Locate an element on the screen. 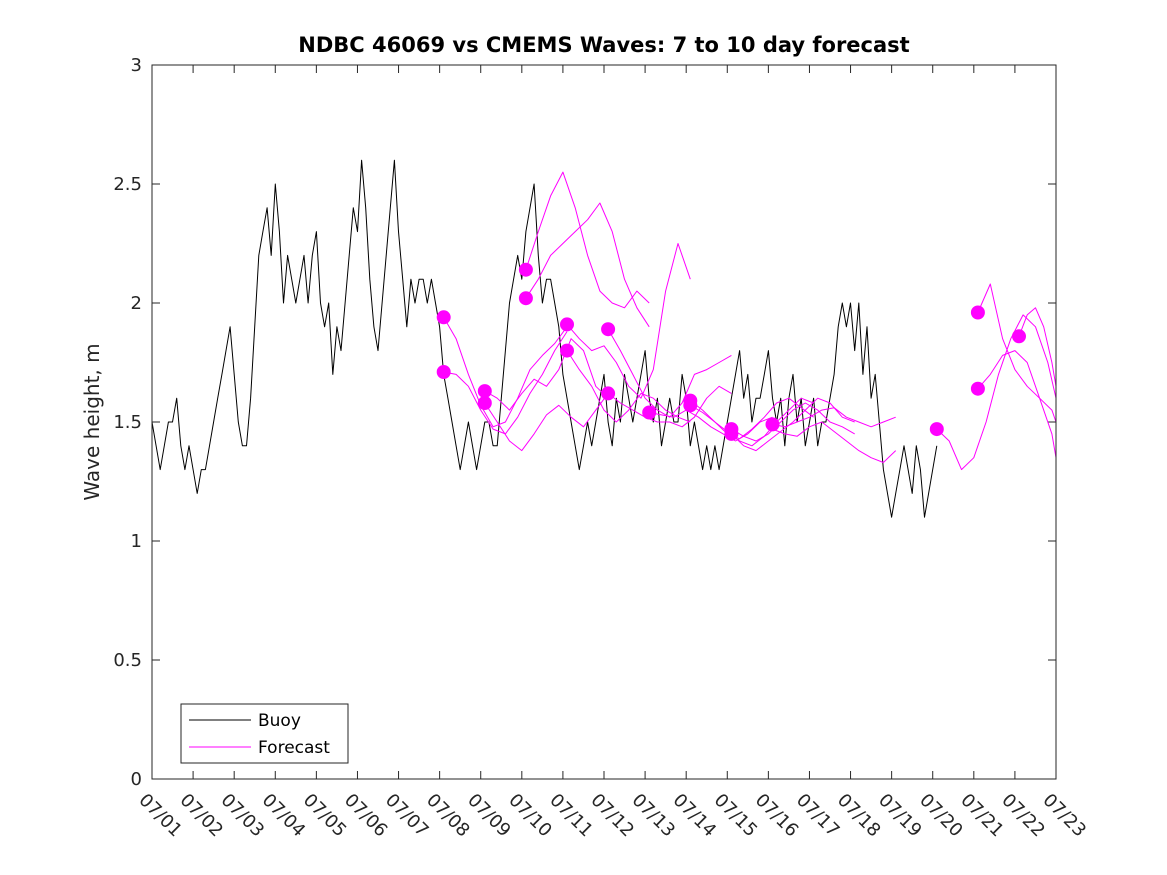  y-tick-label: 3 is located at coordinates (136, 65).